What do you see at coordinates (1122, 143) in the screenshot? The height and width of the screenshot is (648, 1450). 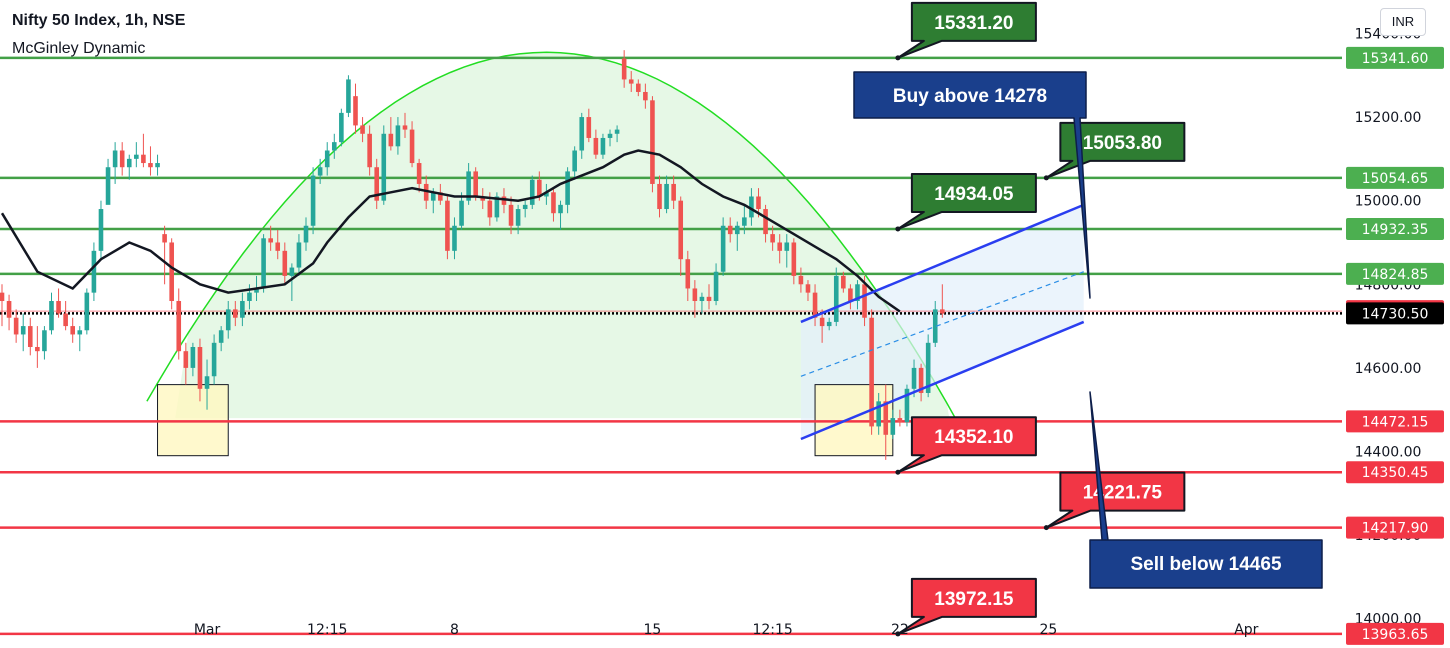 I see `price-tag-text: 15053.80` at bounding box center [1122, 143].